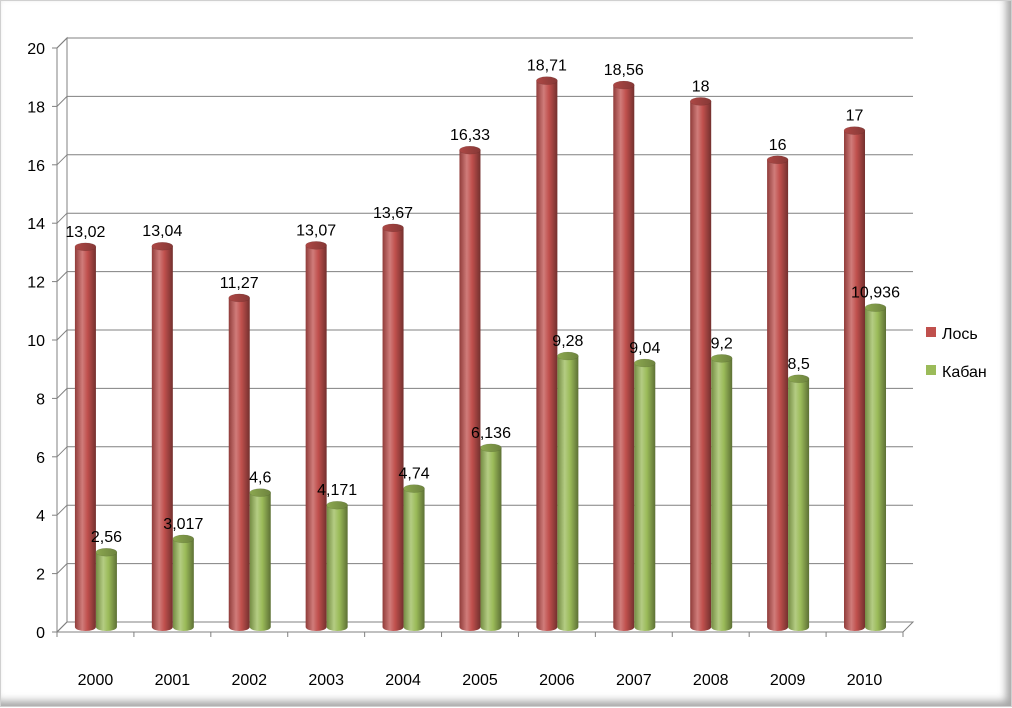 This screenshot has width=1012, height=708. I want to click on bar-Лось-2006, so click(547, 354).